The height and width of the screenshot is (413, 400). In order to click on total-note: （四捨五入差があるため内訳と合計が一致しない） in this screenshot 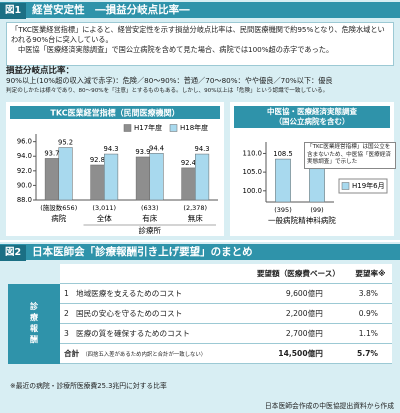, I will do `click(144, 355)`.